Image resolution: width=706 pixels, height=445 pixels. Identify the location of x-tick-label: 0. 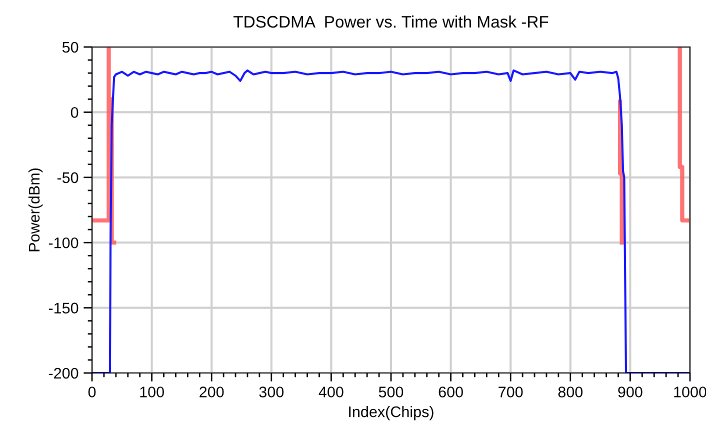
(92, 392).